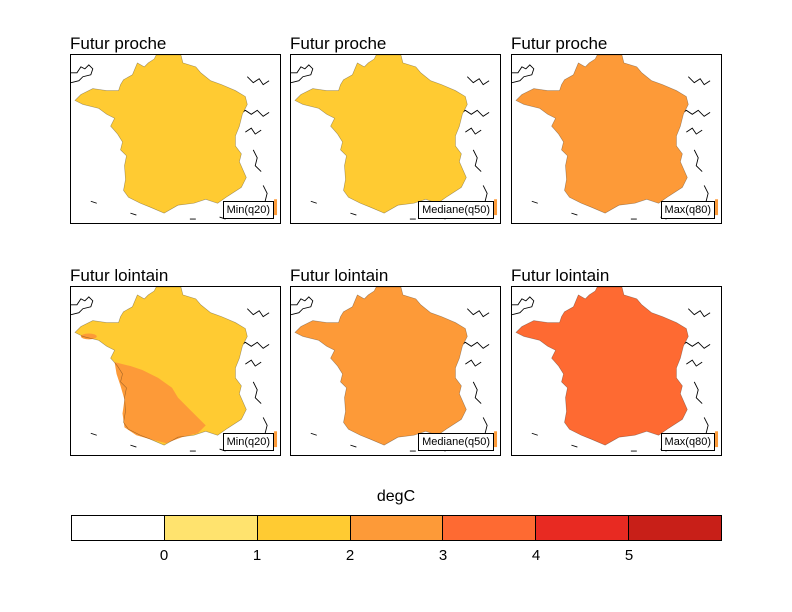 The image size is (792, 612). Describe the element at coordinates (164, 555) in the screenshot. I see `colorbar-tick-label: 0` at that location.